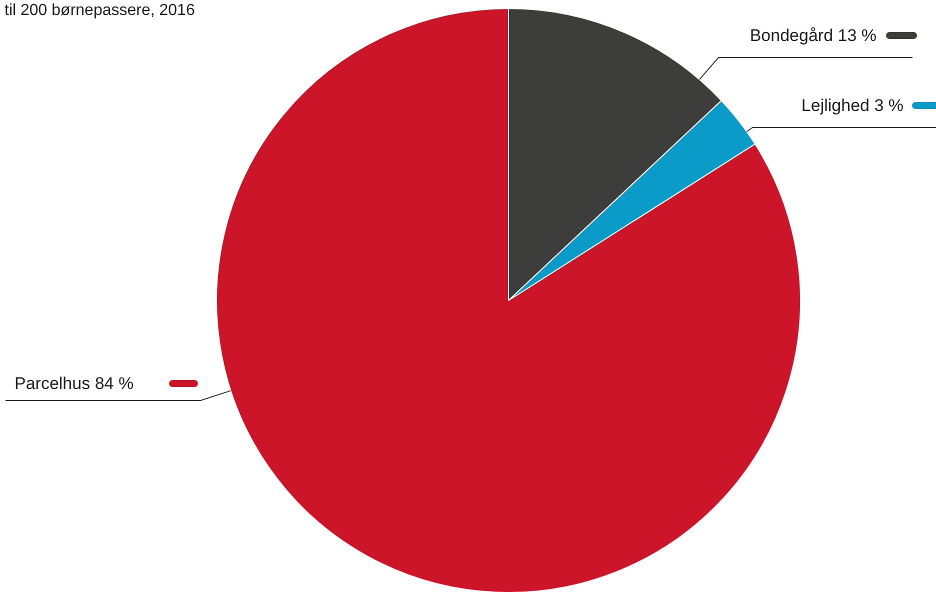 The height and width of the screenshot is (592, 936). What do you see at coordinates (99, 10) in the screenshot?
I see `chart-subtitle: til 200 børnepassere, 2016` at bounding box center [99, 10].